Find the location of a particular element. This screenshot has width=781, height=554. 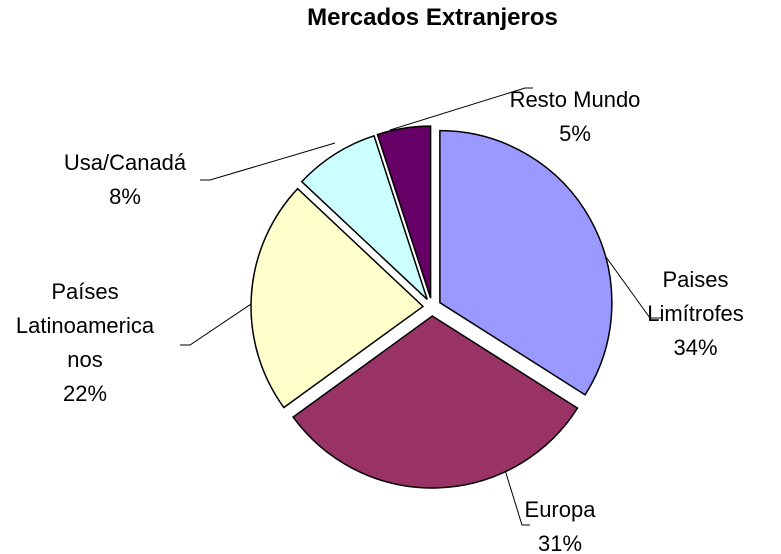

value-label: 31% is located at coordinates (560, 542).